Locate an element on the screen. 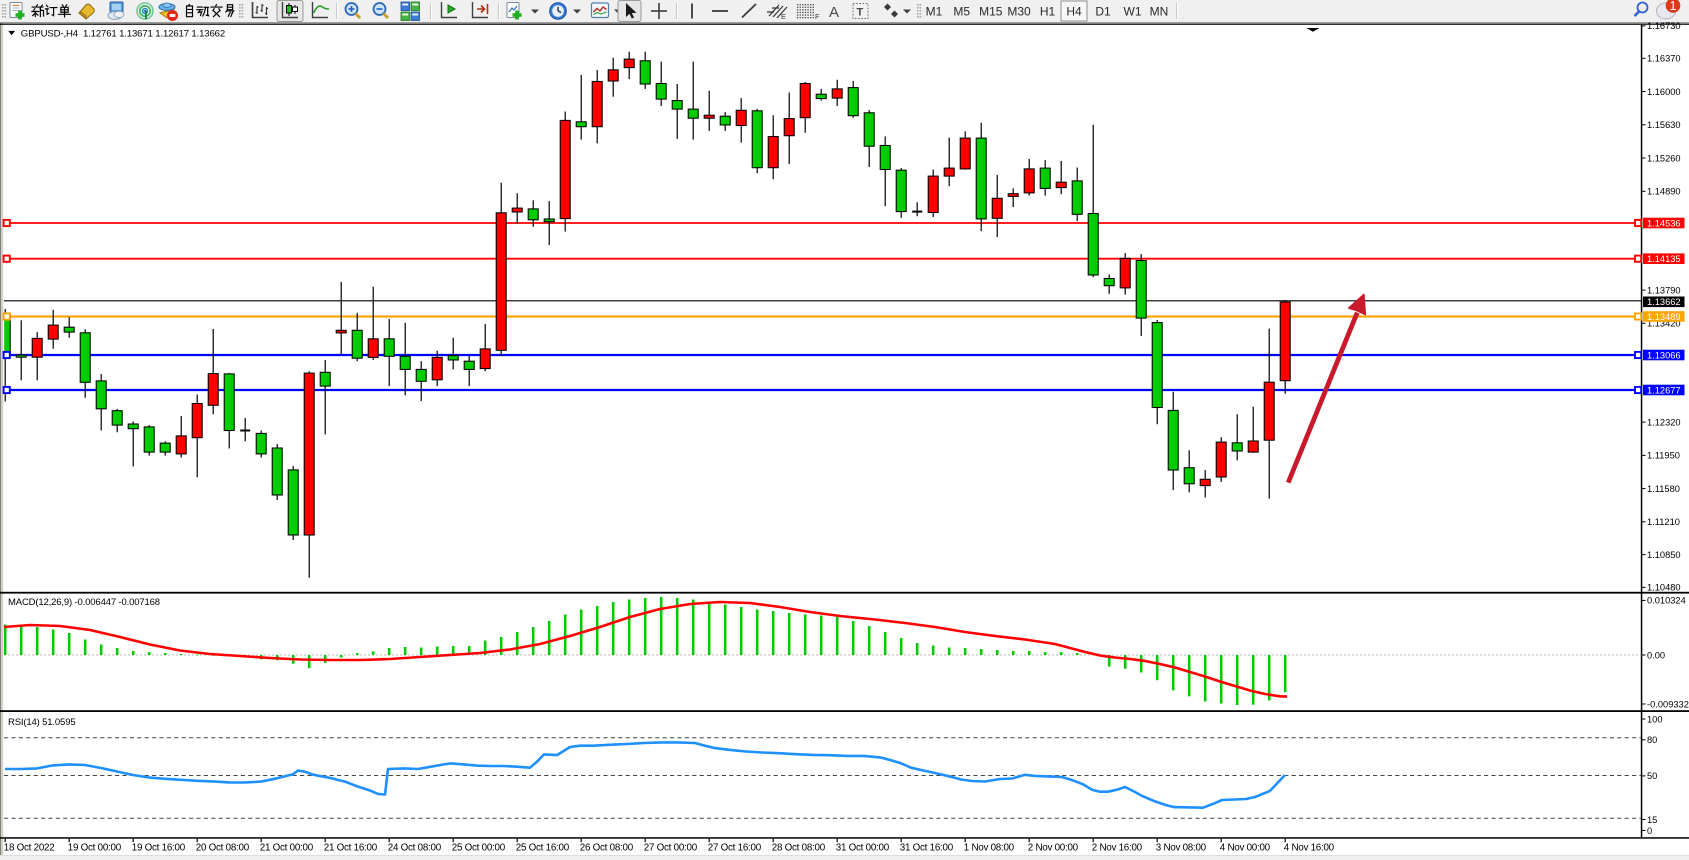  svg-text: 15 is located at coordinates (1652, 820).